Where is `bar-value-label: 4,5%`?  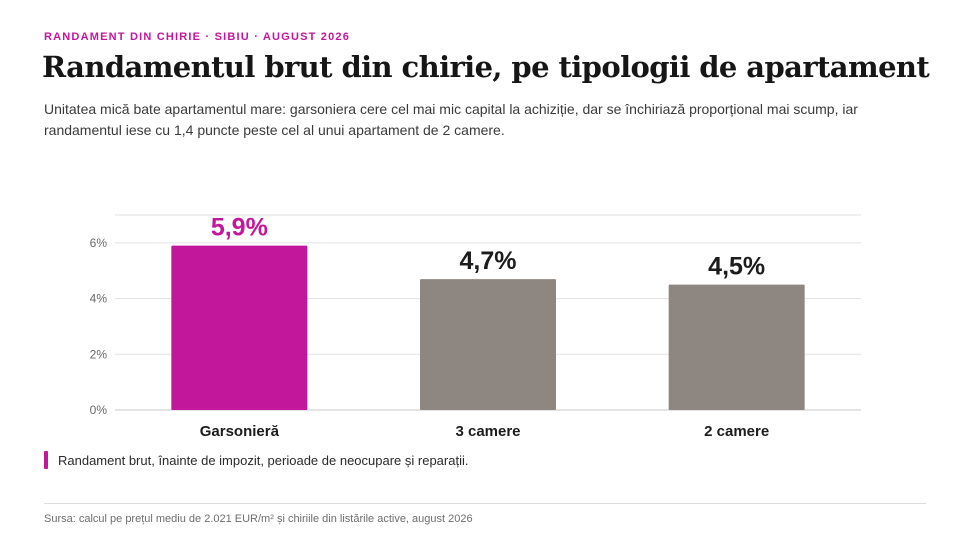 bar-value-label: 4,5% is located at coordinates (736, 267).